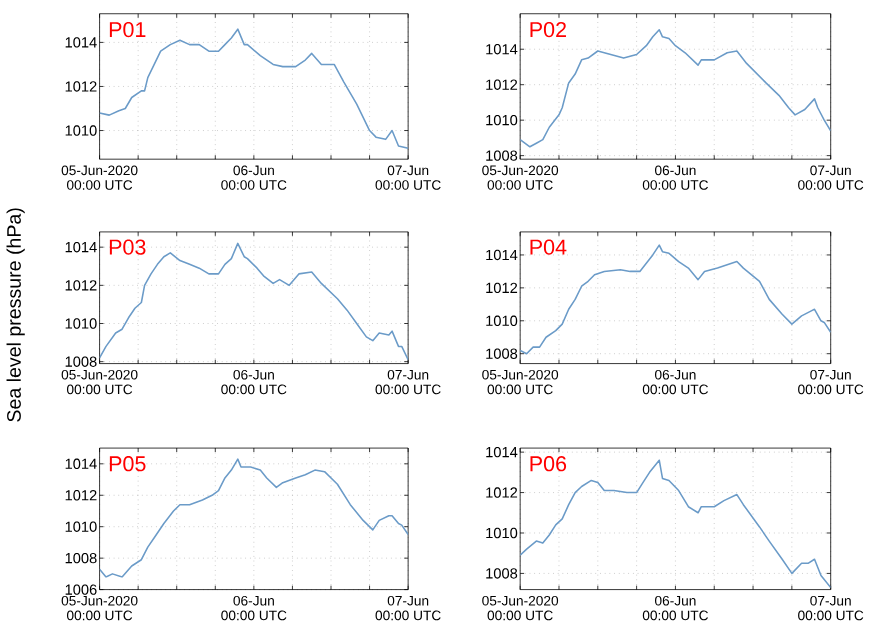 The image size is (870, 642). What do you see at coordinates (15, 315) in the screenshot?
I see `y-axis-title: Sea level pressure (hPa)` at bounding box center [15, 315].